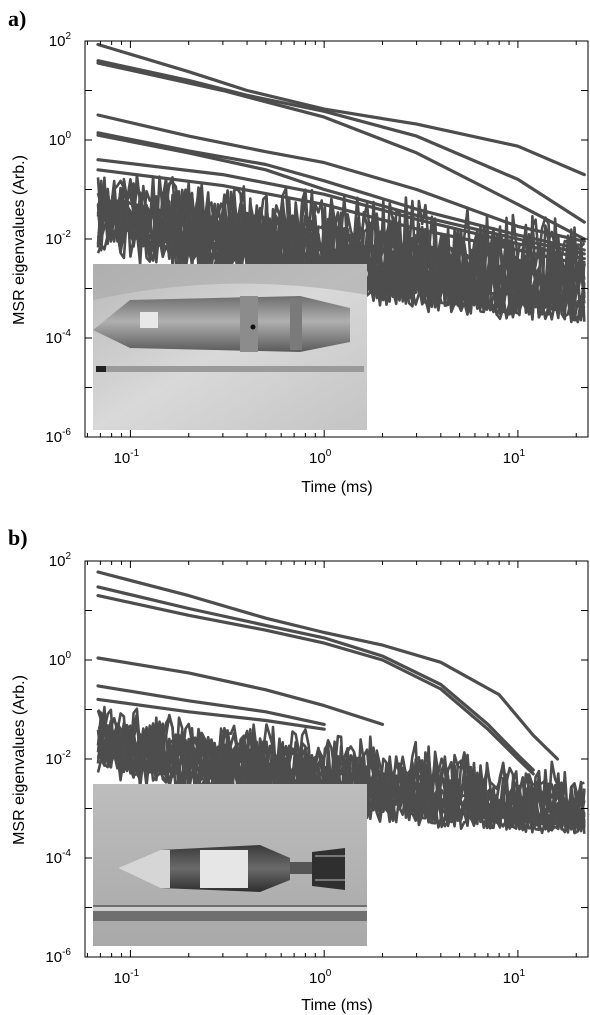  I want to click on panel-label: a), so click(17, 18).